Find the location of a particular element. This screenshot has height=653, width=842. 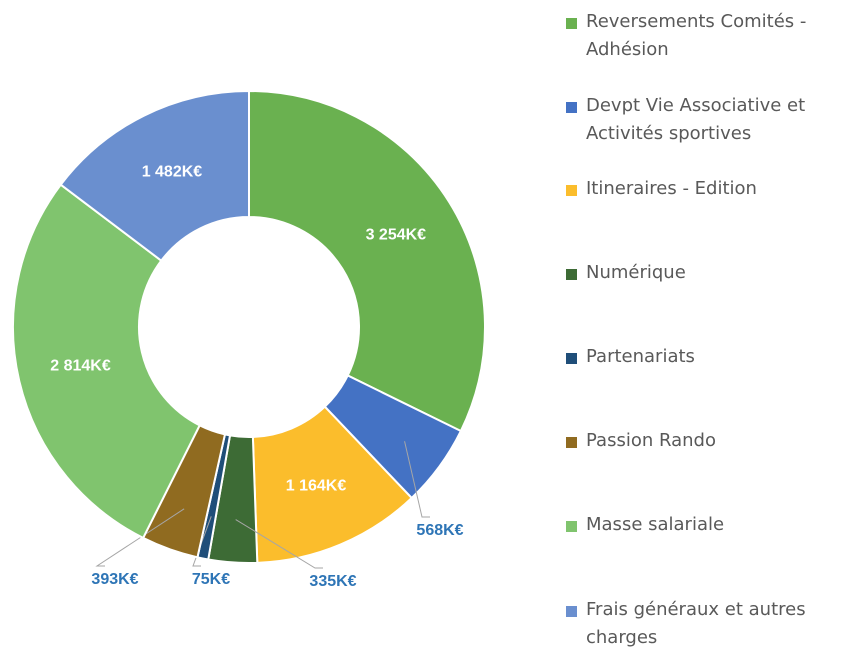

data-label: 568K€ is located at coordinates (439, 530).